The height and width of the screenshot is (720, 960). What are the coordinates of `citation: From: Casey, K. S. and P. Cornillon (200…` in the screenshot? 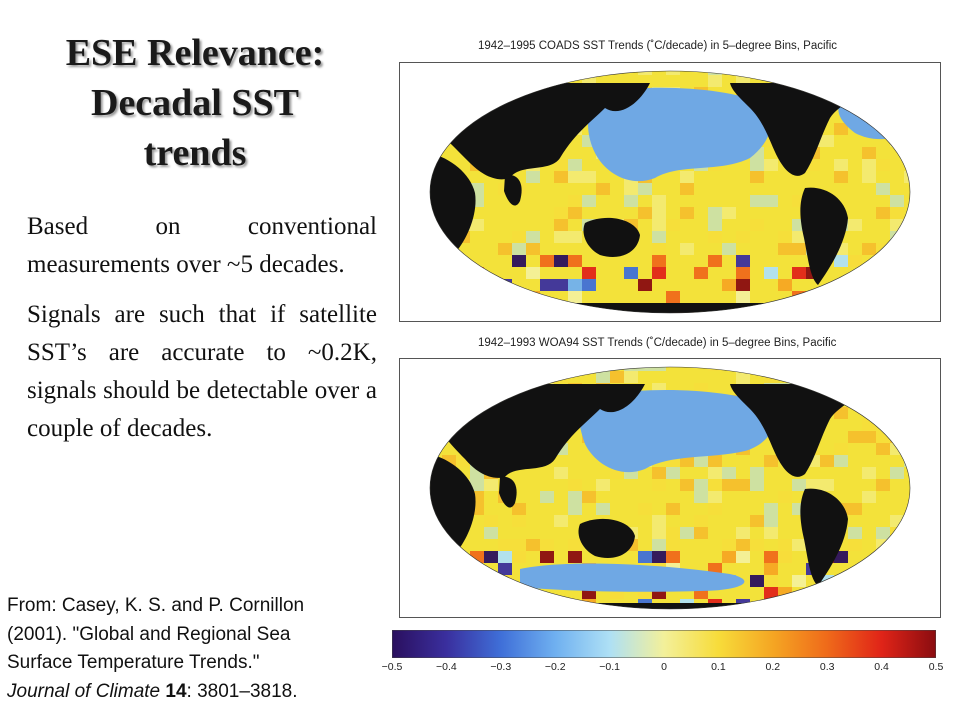 It's located at (189, 649).